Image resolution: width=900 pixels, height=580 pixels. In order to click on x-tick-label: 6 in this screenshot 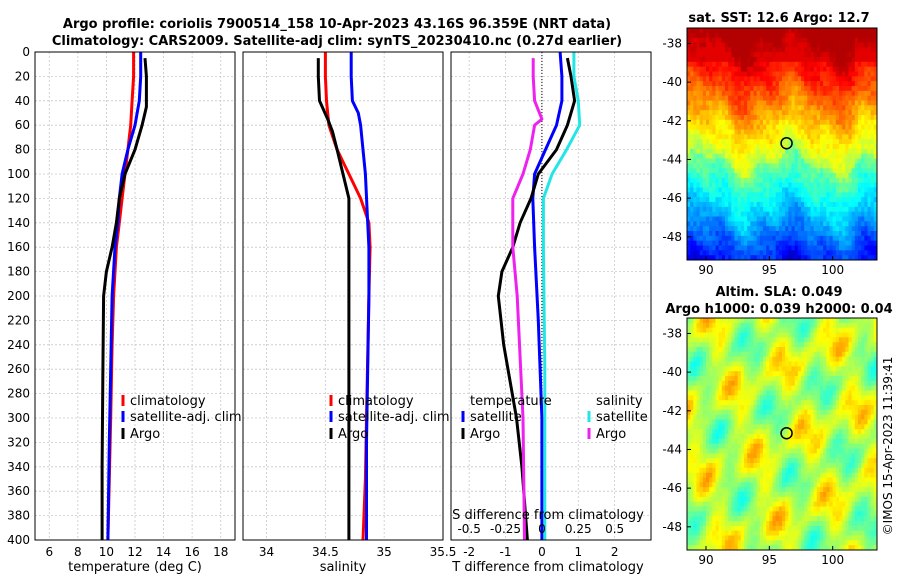, I will do `click(49, 552)`.